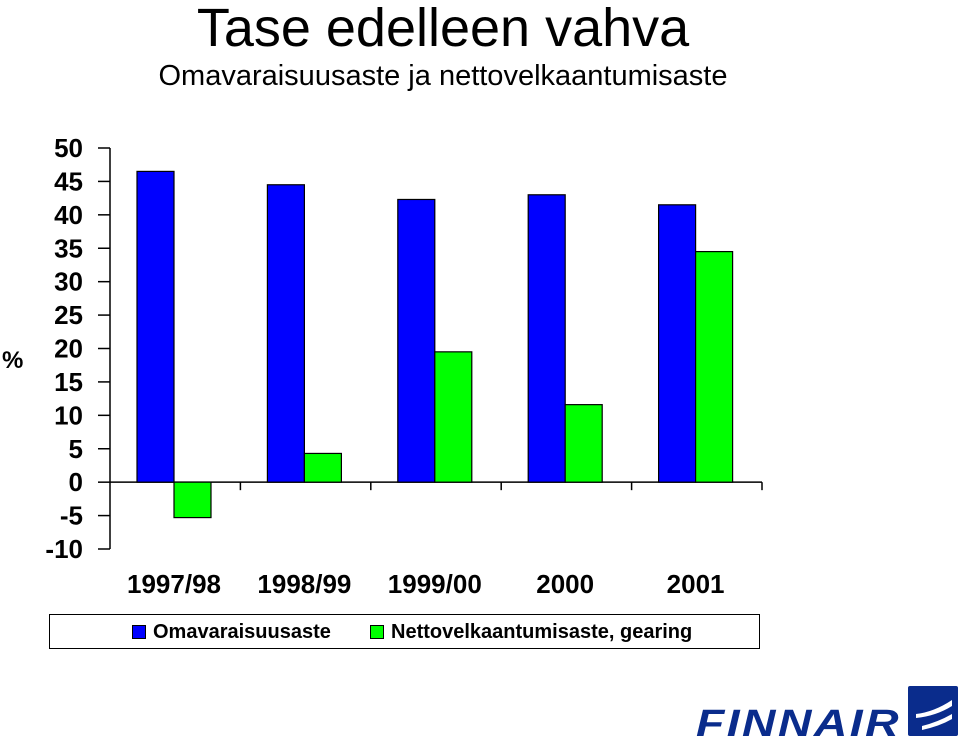  I want to click on y-tick-label: -5, so click(71, 516).